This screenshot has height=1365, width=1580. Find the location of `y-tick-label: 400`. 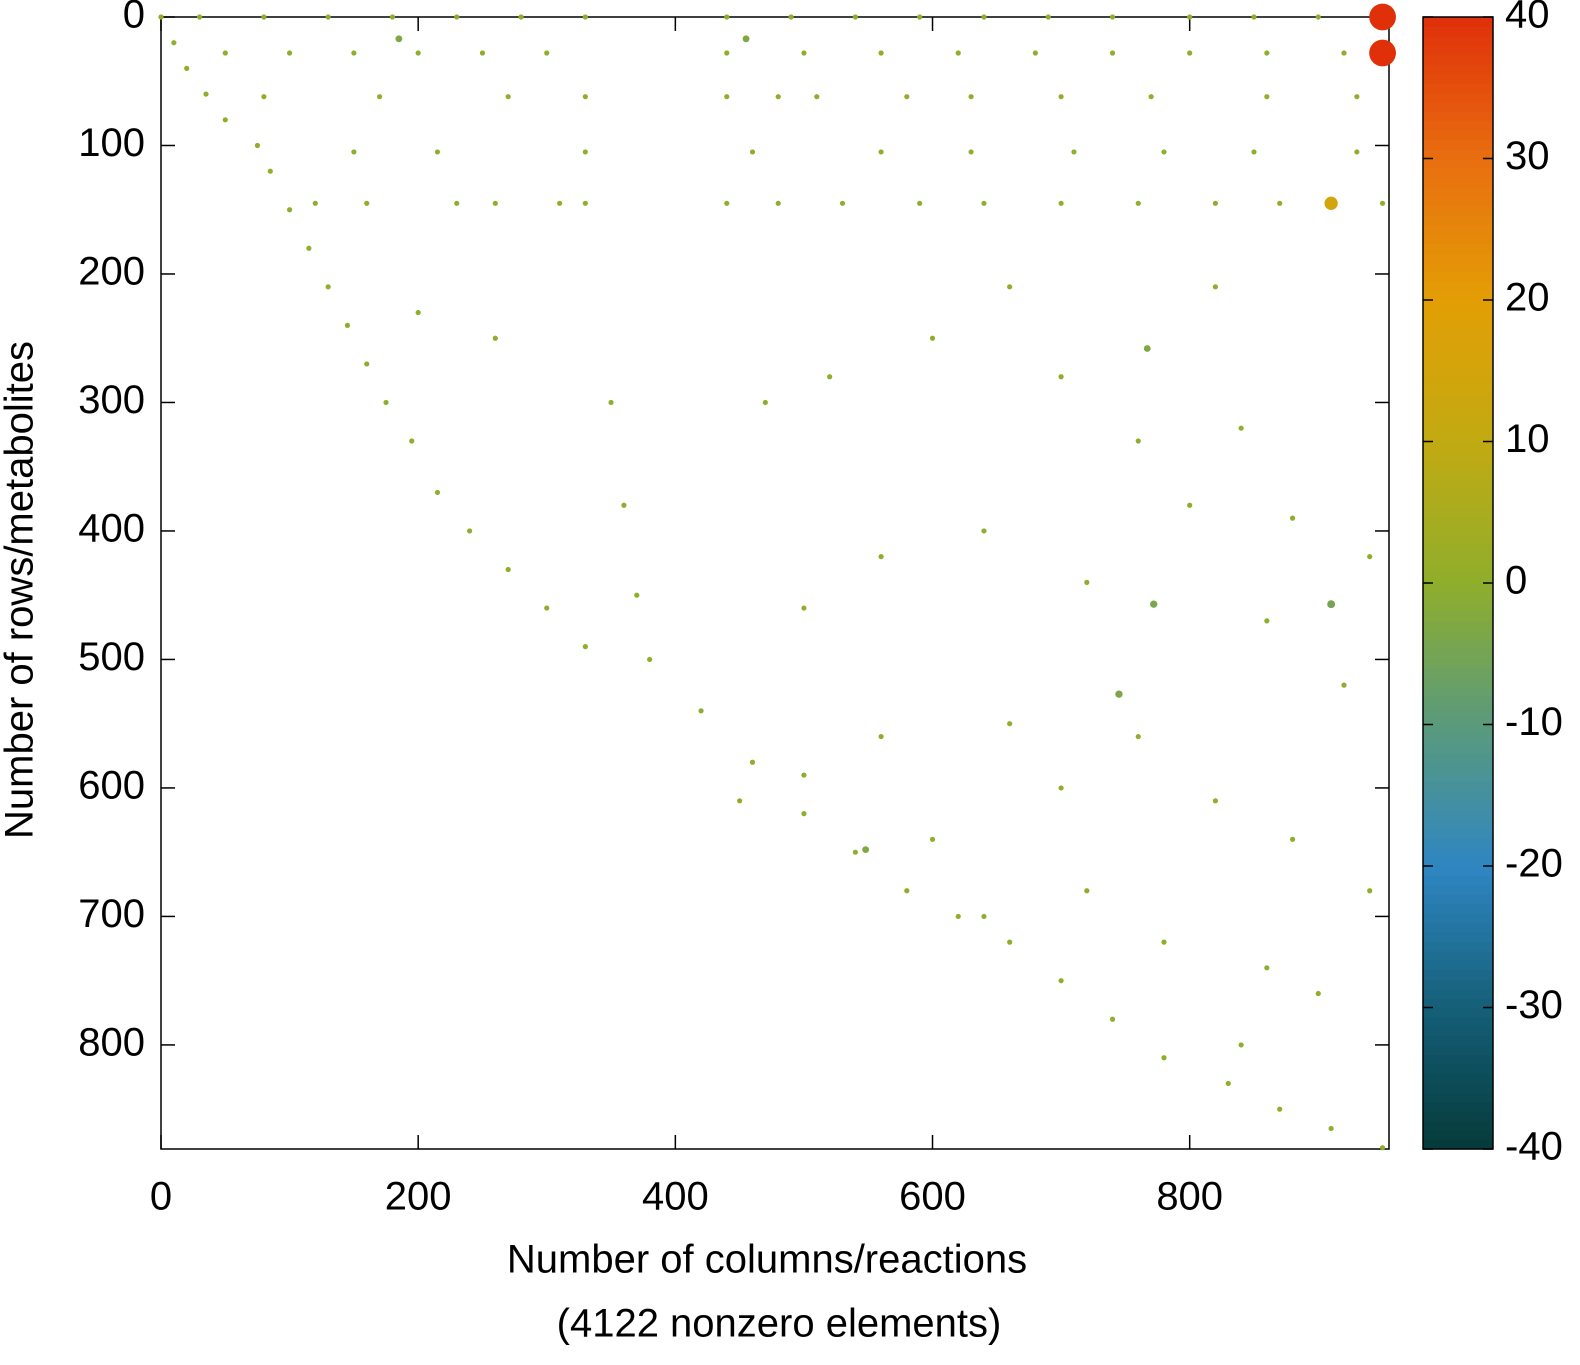

y-tick-label: 400 is located at coordinates (111, 529).